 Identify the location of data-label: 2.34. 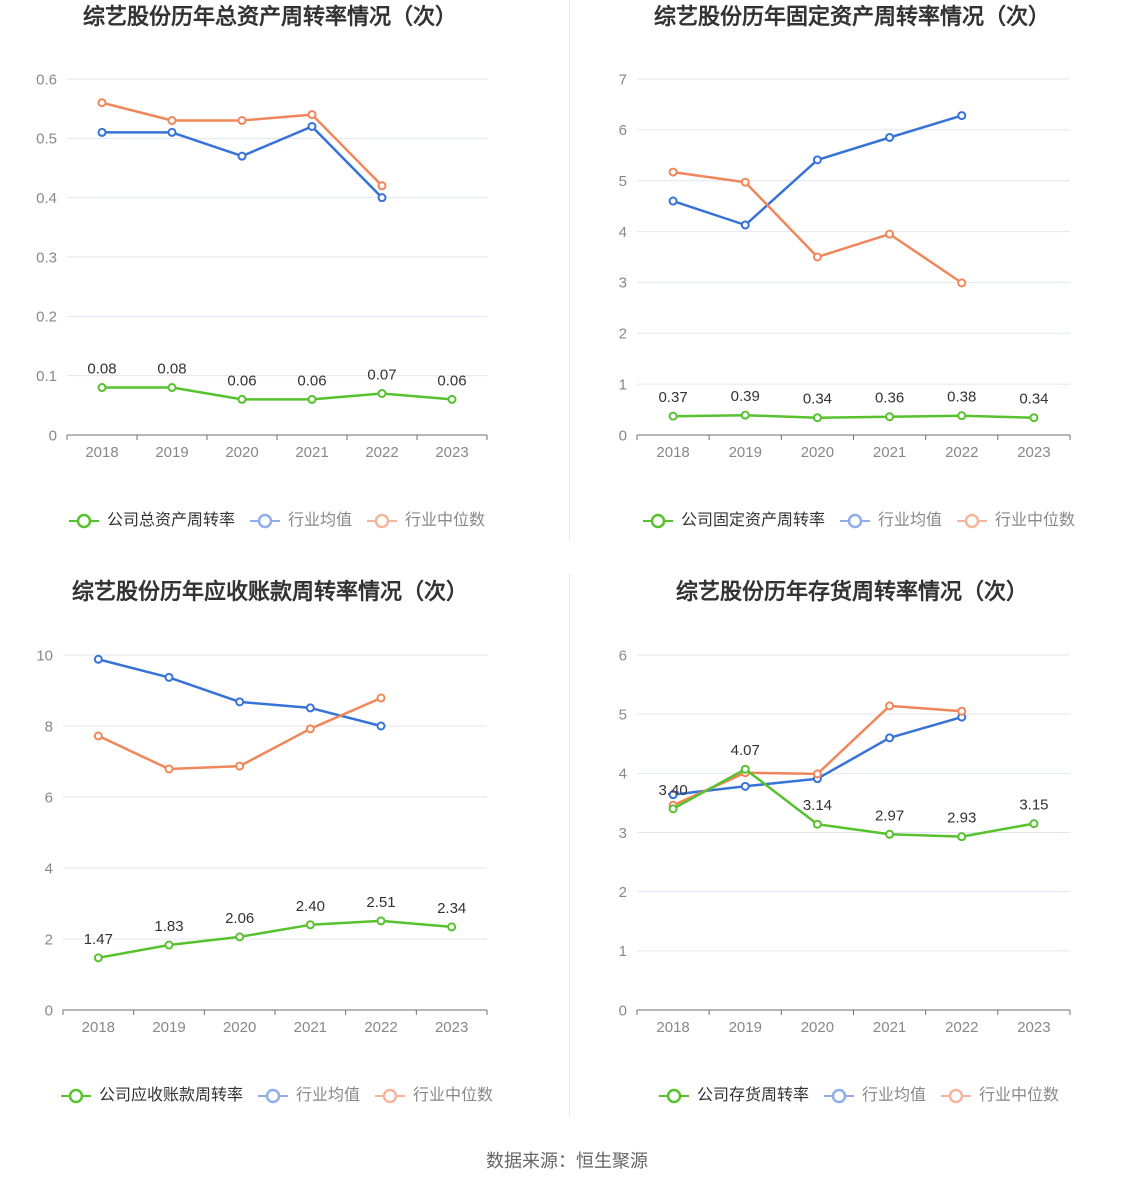
(451, 908).